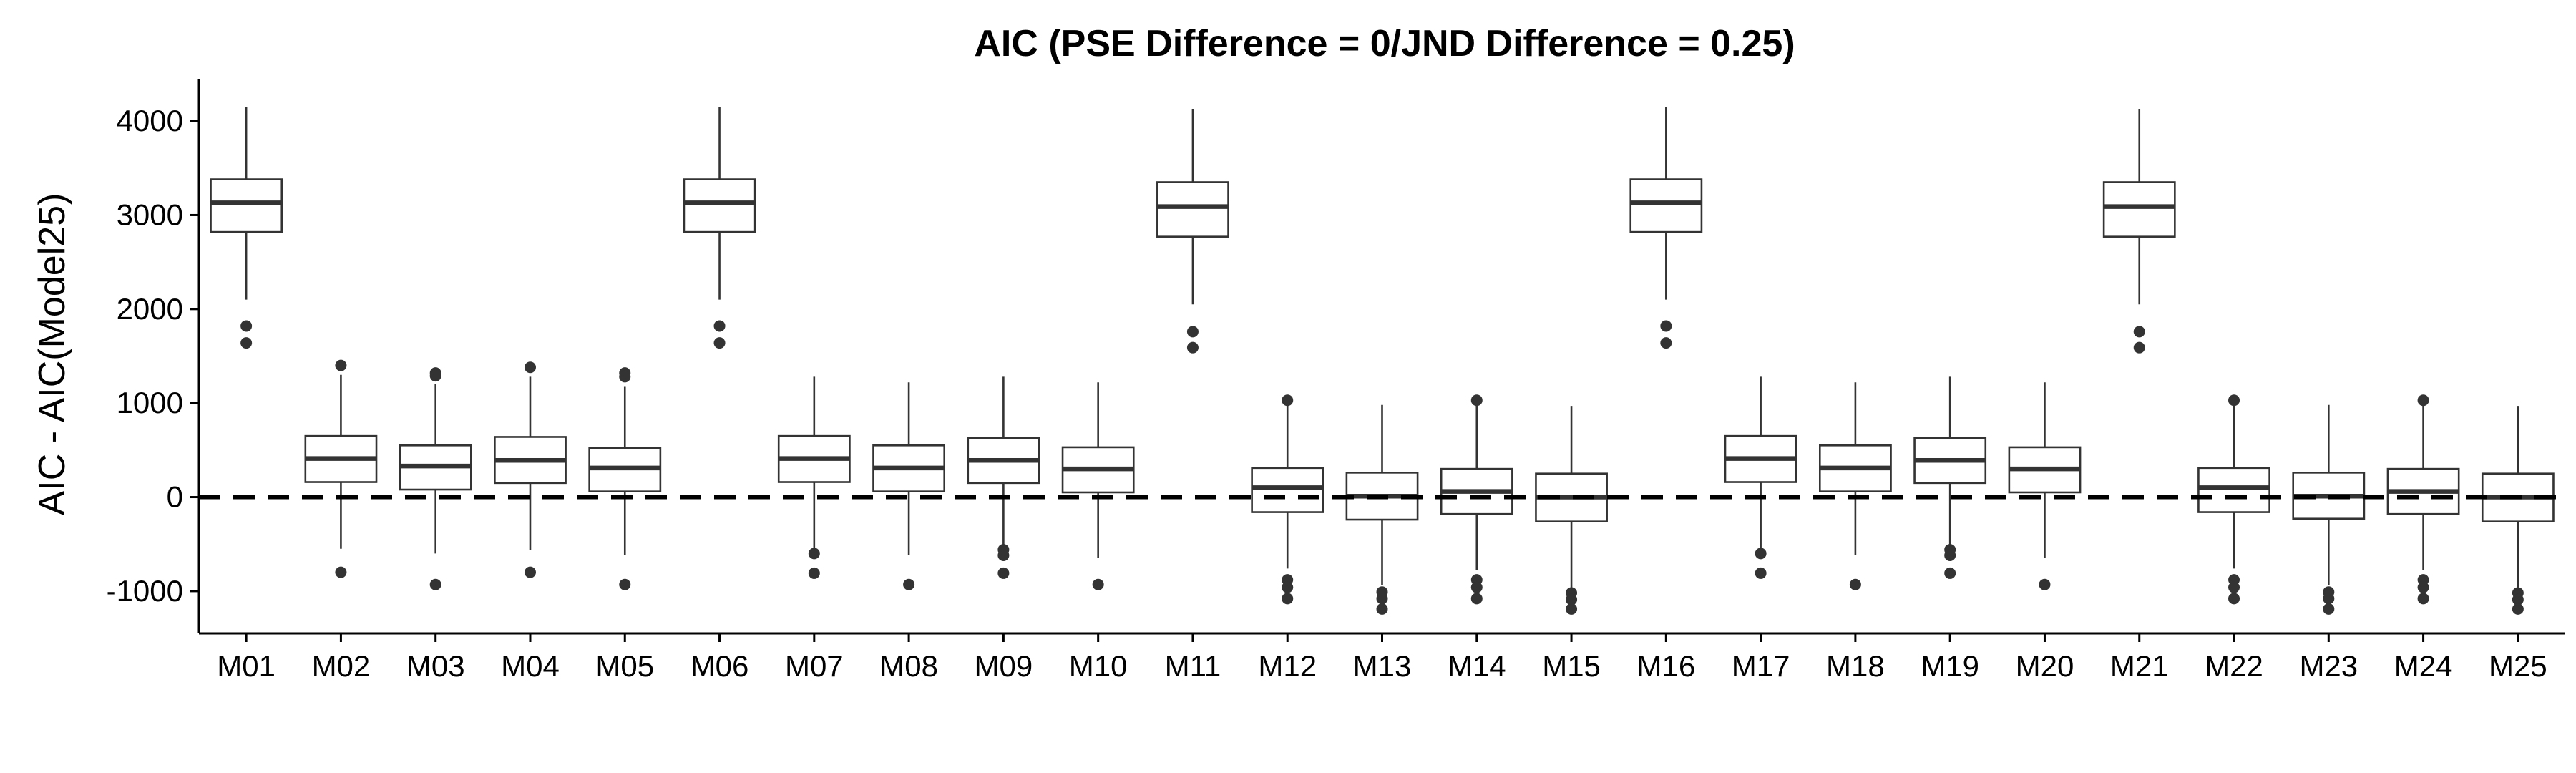 This screenshot has height=773, width=2576. Describe the element at coordinates (1192, 209) in the screenshot. I see `box-M11` at that location.